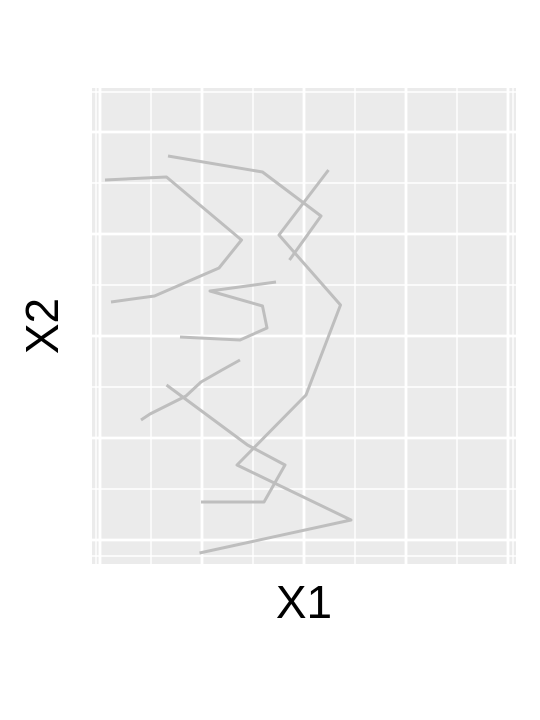 The width and height of the screenshot is (540, 720). What do you see at coordinates (42, 326) in the screenshot?
I see `y-axis-title: X2` at bounding box center [42, 326].